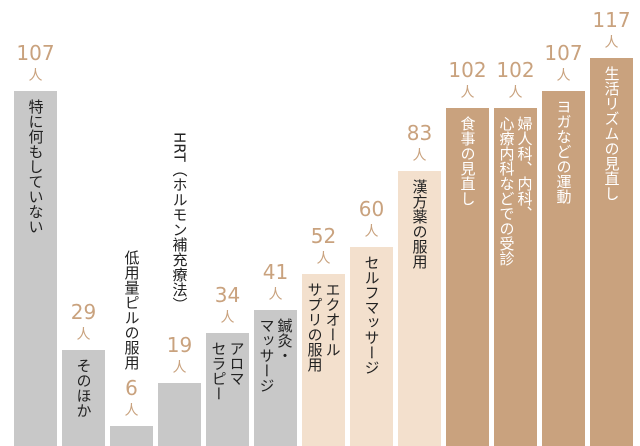 The width and height of the screenshot is (640, 446). Describe the element at coordinates (314, 326) in the screenshot. I see `category-label: サプリの服用` at that location.